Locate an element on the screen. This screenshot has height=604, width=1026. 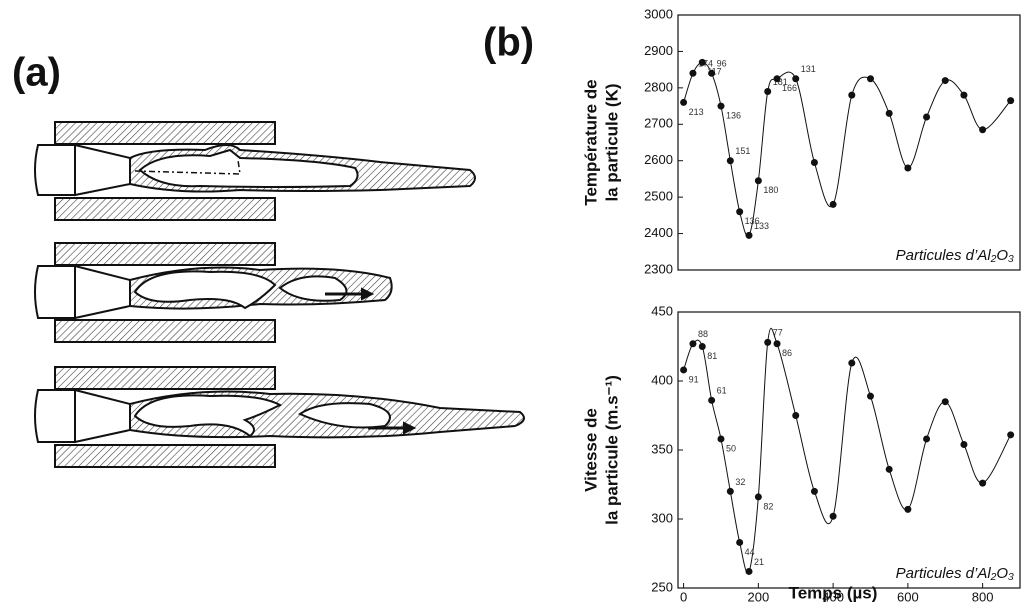
plot-frame is located at coordinates (849, 142).